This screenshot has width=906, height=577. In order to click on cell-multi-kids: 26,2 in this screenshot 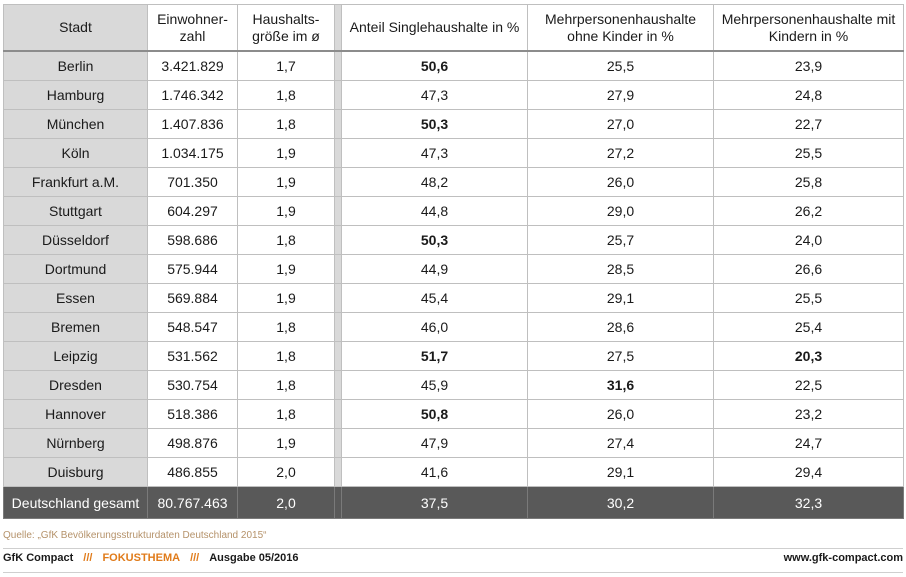, I will do `click(808, 211)`.